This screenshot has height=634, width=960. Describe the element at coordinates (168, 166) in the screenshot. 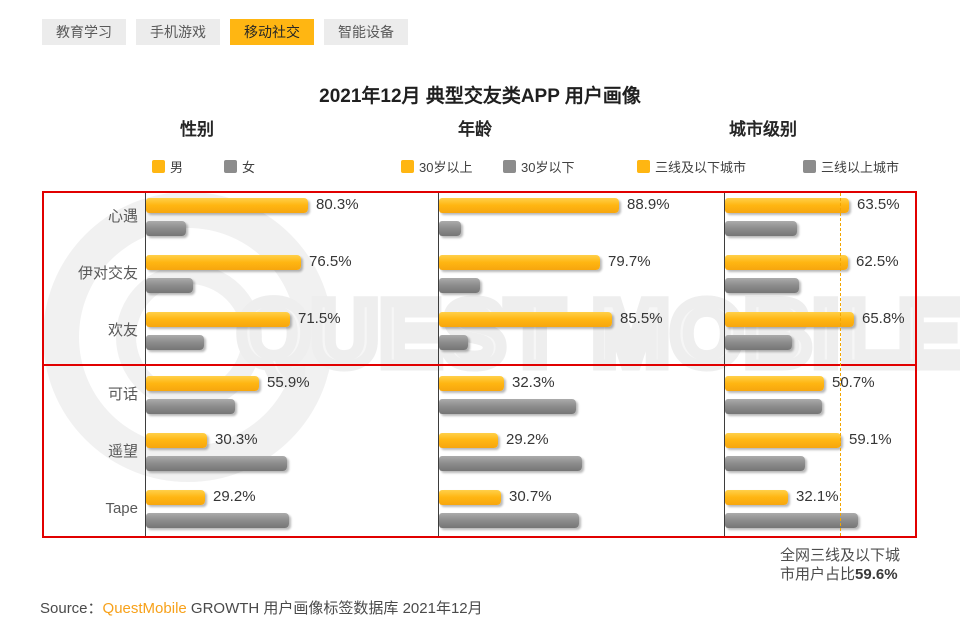

I see `legend-item-男: 男` at that location.